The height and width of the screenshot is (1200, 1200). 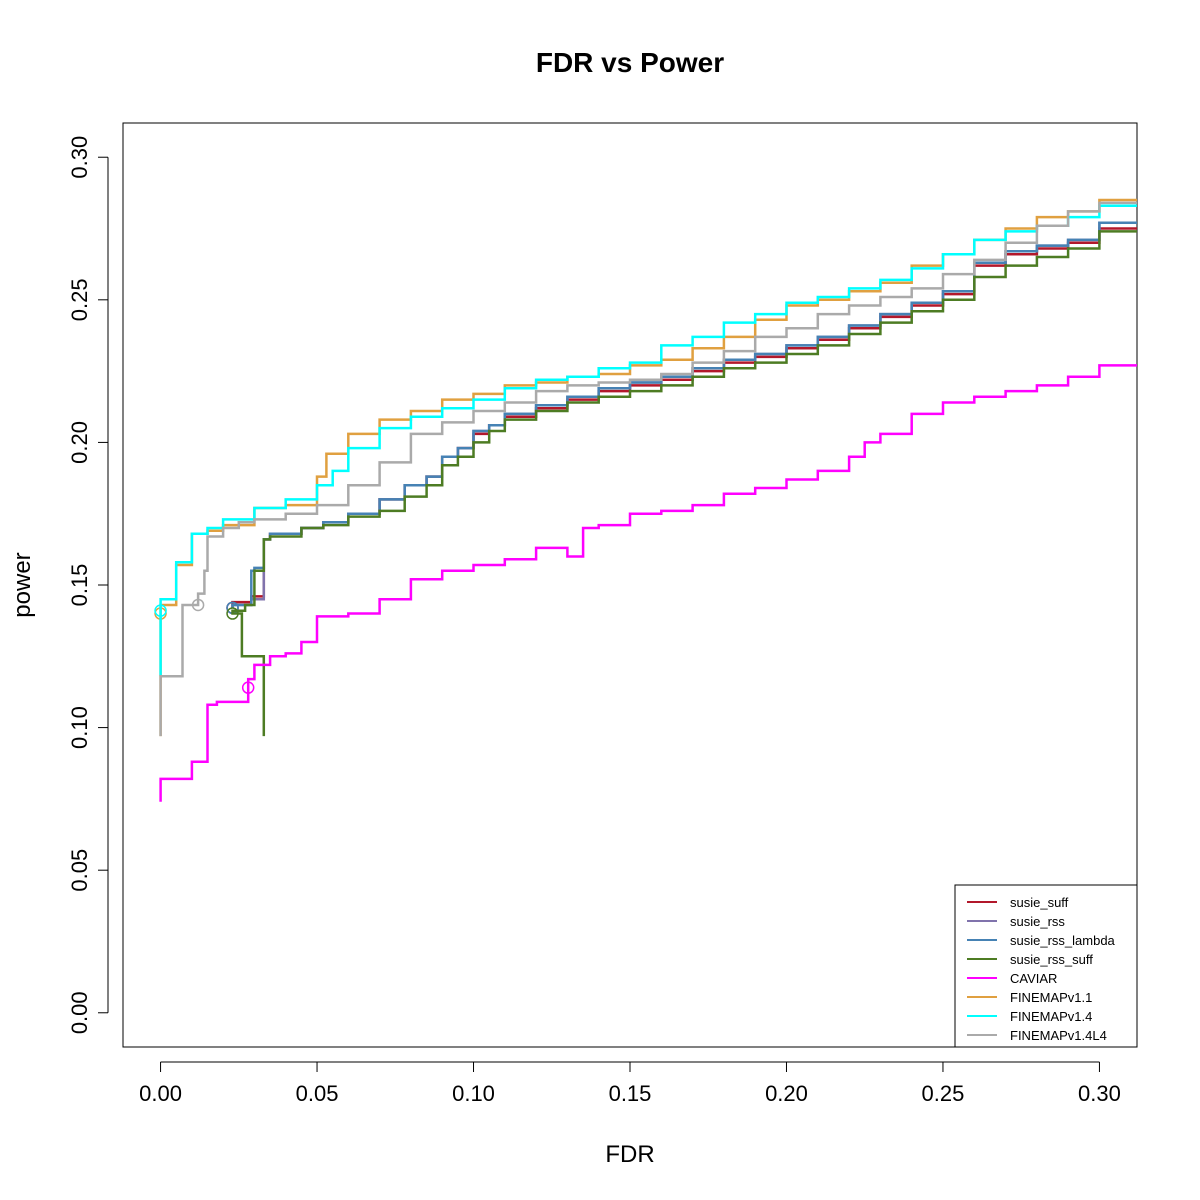 I want to click on legend-box, so click(x=1046, y=966).